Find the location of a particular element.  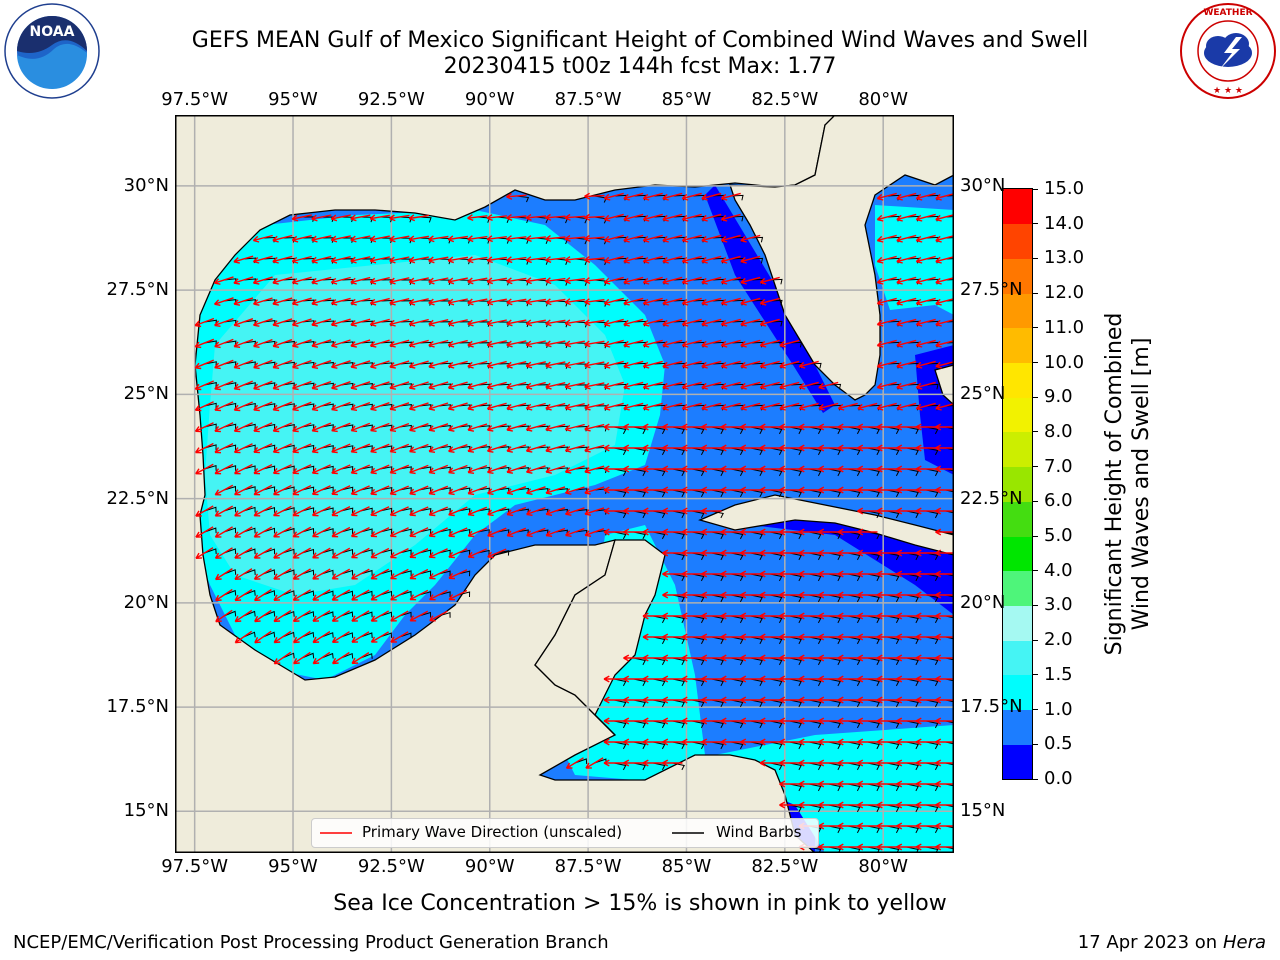

colorbar-tick-label-9: 7.0 is located at coordinates (1058, 466).